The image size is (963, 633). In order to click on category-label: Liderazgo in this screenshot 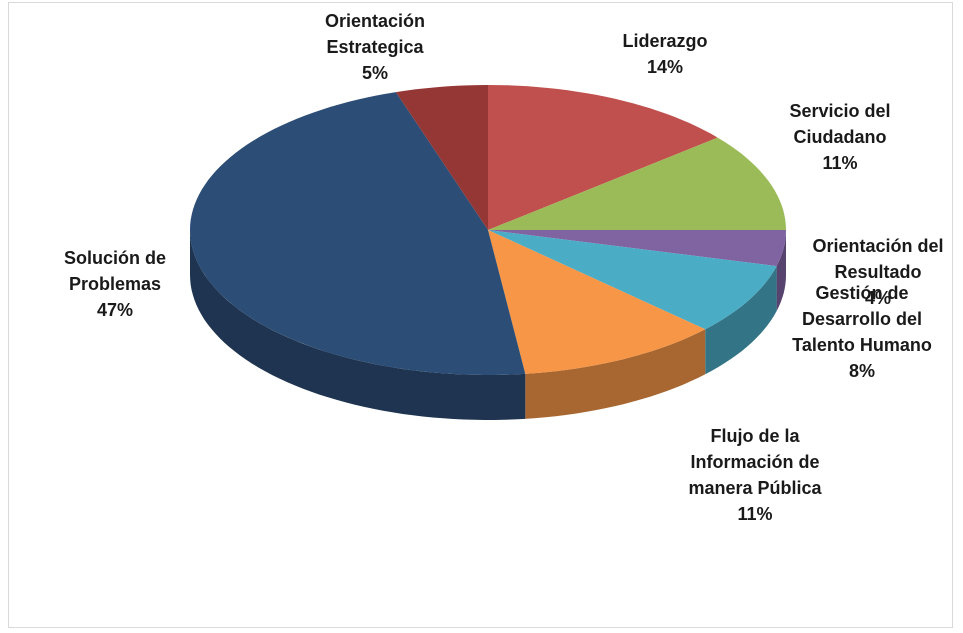, I will do `click(665, 41)`.